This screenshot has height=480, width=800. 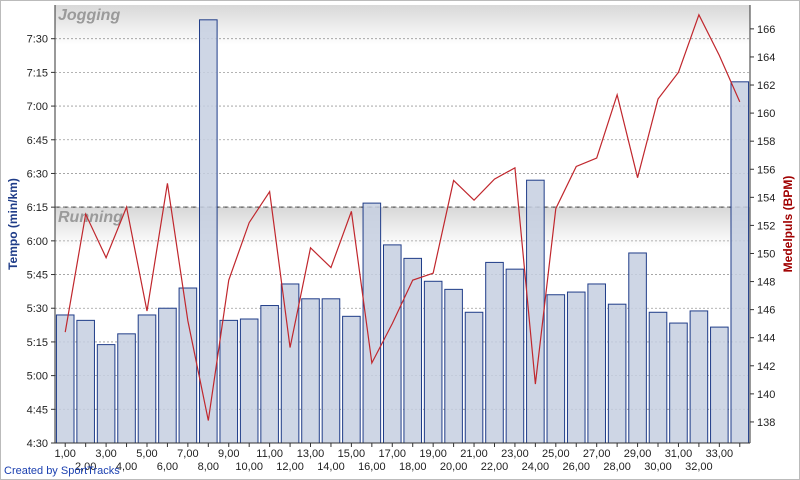 What do you see at coordinates (228, 454) in the screenshot?
I see `x-tick-label: 9,00` at bounding box center [228, 454].